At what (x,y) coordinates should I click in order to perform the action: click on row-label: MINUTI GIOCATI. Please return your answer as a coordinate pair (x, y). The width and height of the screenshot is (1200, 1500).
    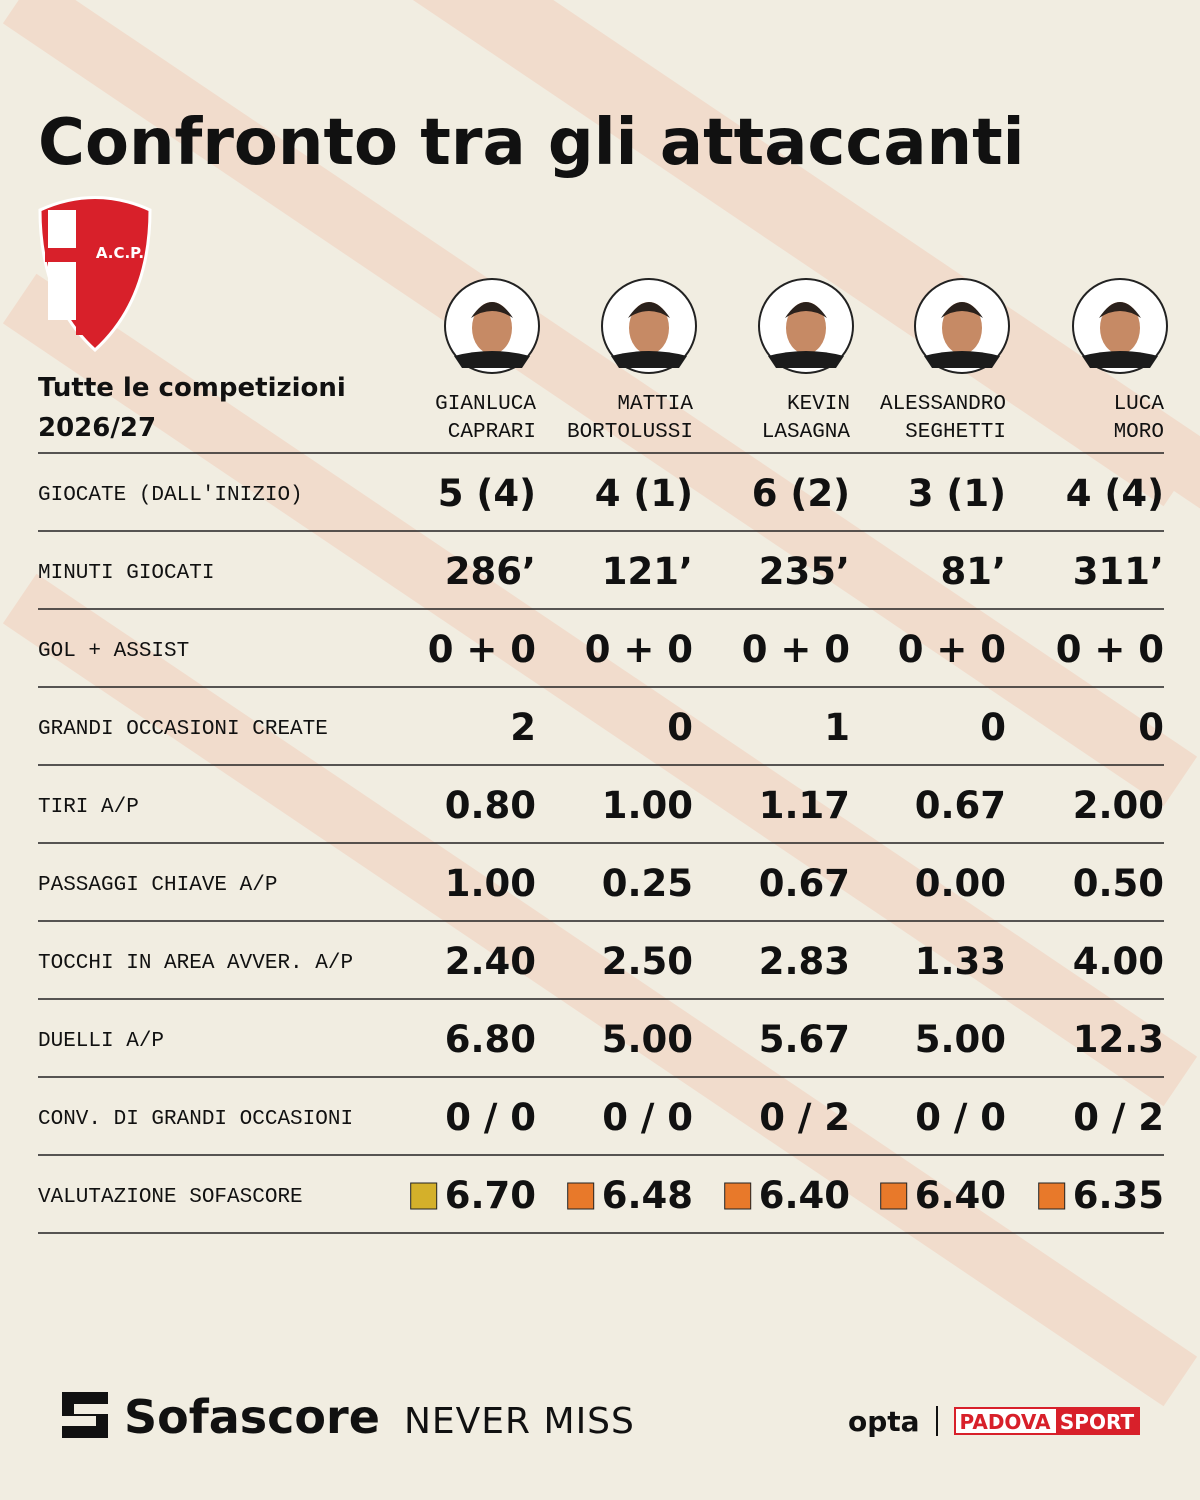
    Looking at the image, I should click on (126, 573).